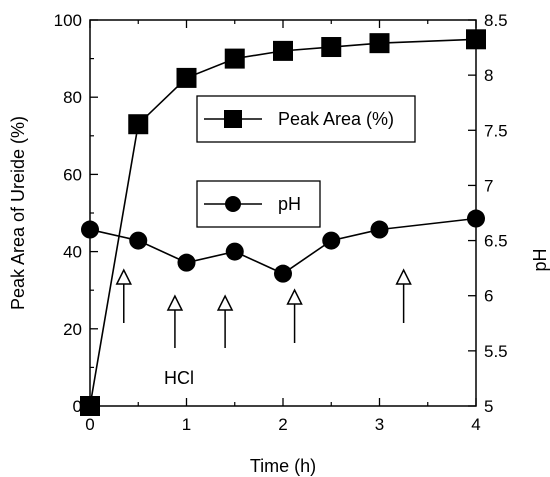 This screenshot has width=550, height=477. I want to click on y-axis-right-title: pH, so click(540, 259).